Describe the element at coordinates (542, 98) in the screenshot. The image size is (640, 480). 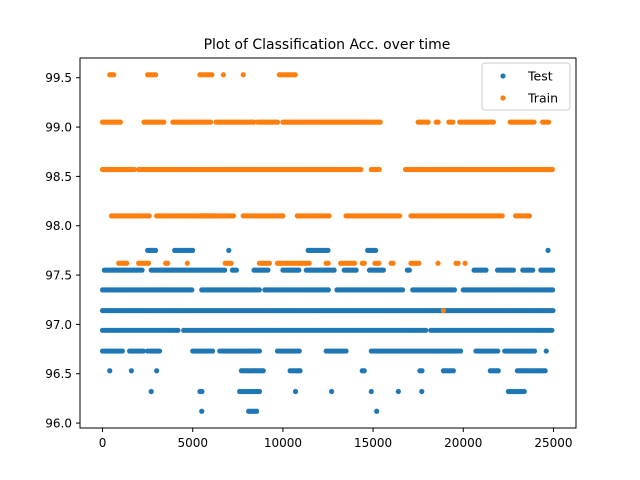
I see `legend-label-train: Train` at that location.